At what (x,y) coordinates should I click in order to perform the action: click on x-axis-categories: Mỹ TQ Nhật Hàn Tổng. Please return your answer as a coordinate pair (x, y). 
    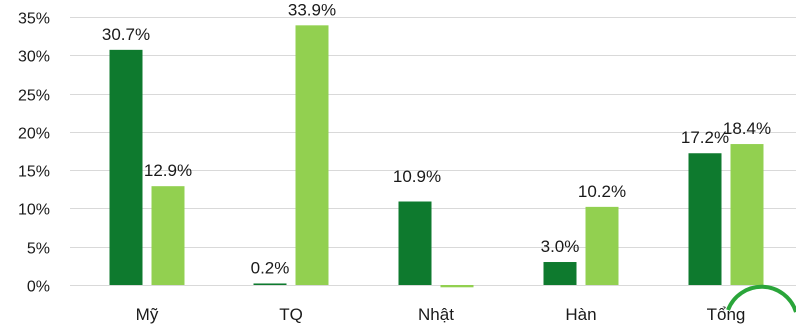
    Looking at the image, I should click on (441, 314).